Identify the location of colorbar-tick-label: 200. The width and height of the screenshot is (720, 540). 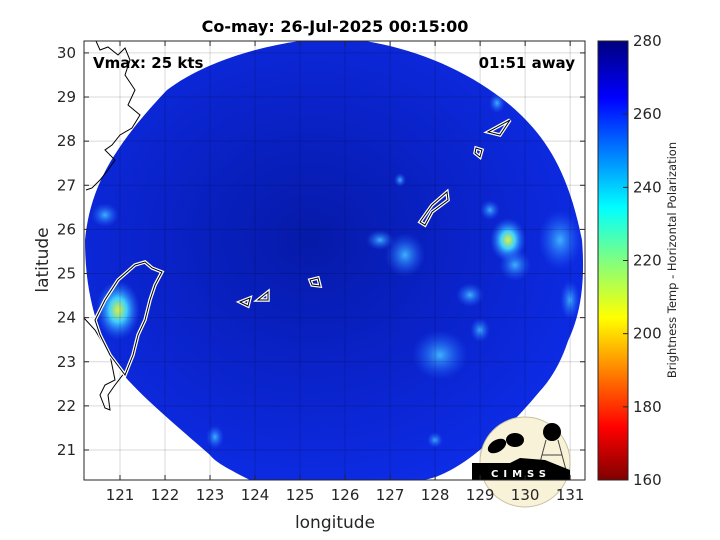
(647, 334).